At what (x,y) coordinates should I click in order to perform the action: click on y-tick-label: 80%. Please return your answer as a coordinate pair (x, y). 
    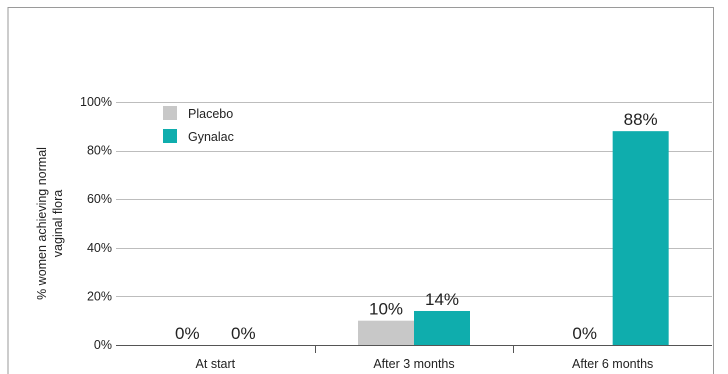
    Looking at the image, I should click on (99, 151).